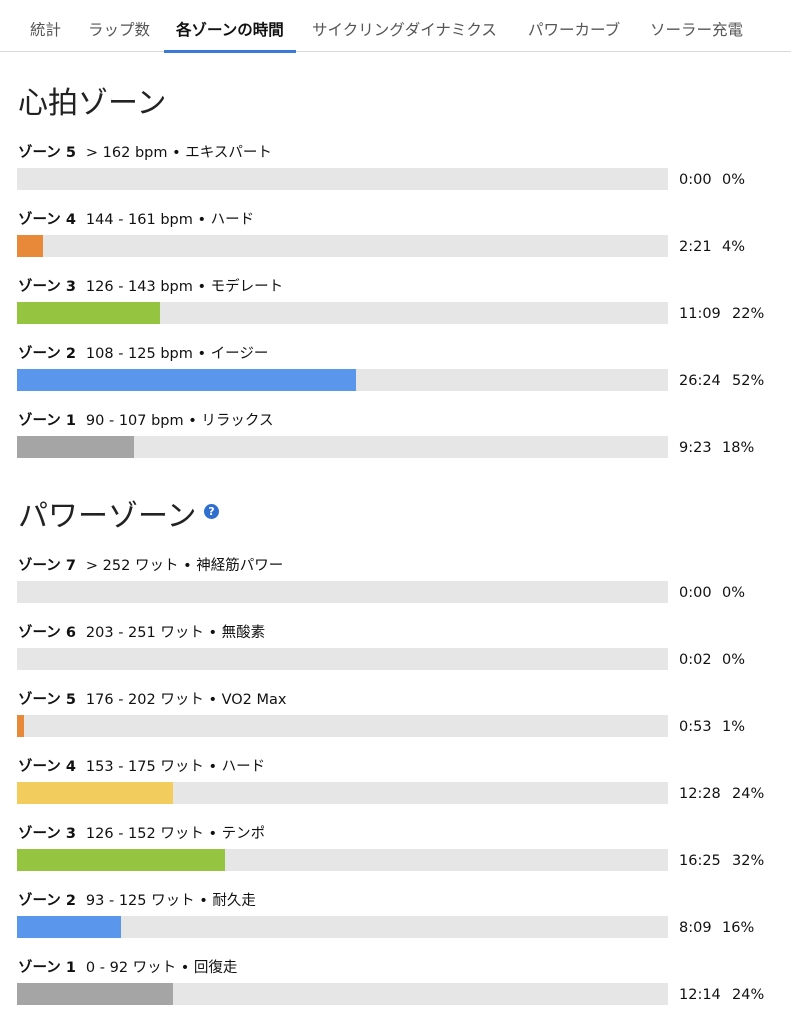  Describe the element at coordinates (738, 448) in the screenshot. I see `zone-percent: 18%` at that location.